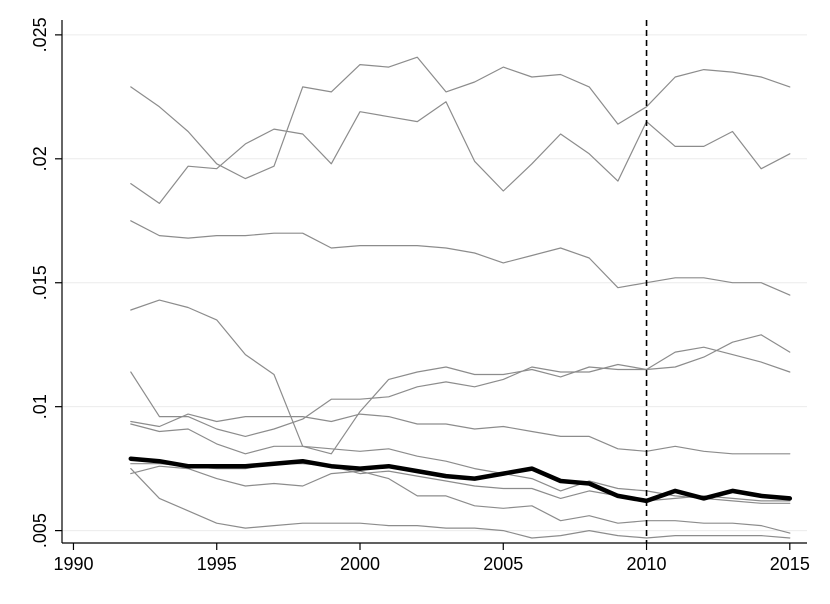  Describe the element at coordinates (73, 564) in the screenshot. I see `x-tick-label-0: 1990` at that location.